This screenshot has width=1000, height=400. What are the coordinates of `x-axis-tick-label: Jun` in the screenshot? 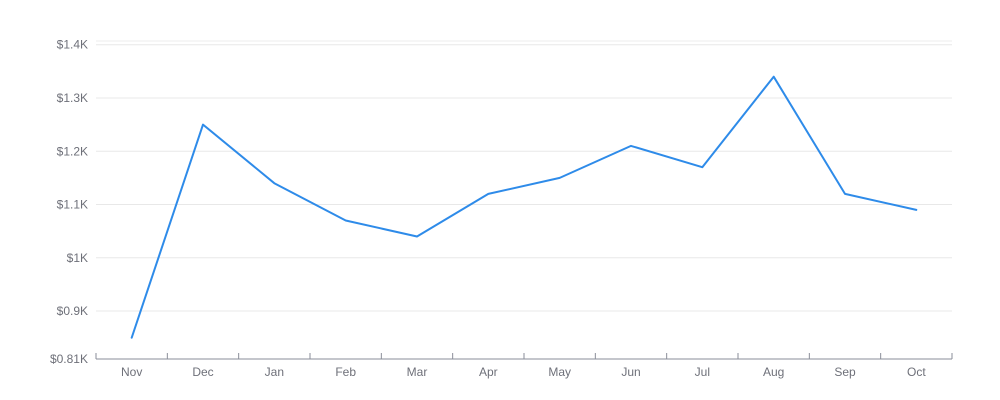 It's located at (630, 372).